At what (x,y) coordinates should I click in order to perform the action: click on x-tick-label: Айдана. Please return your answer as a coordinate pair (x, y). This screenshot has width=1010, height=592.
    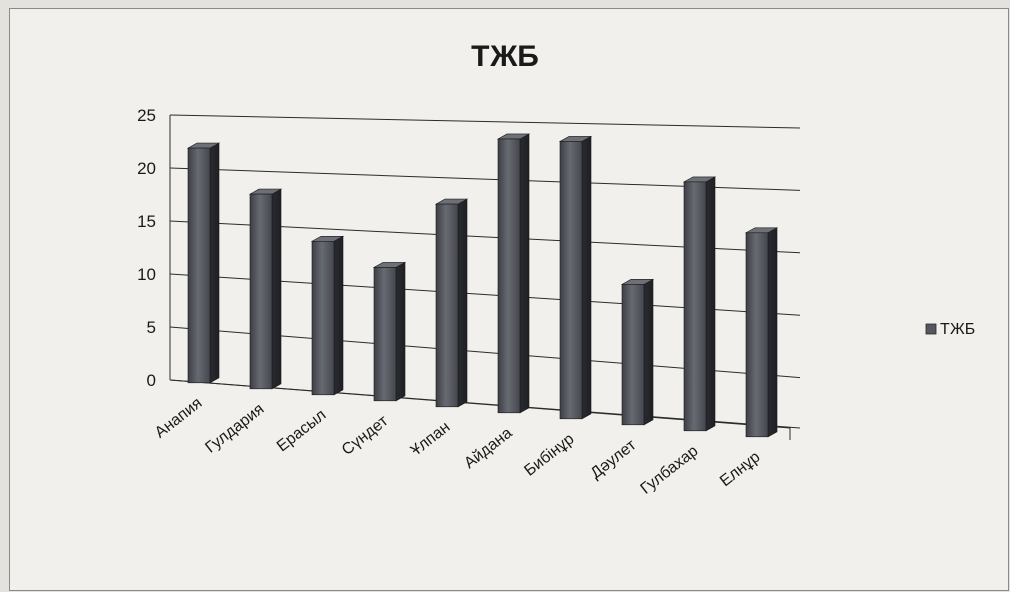
    Looking at the image, I should click on (488, 448).